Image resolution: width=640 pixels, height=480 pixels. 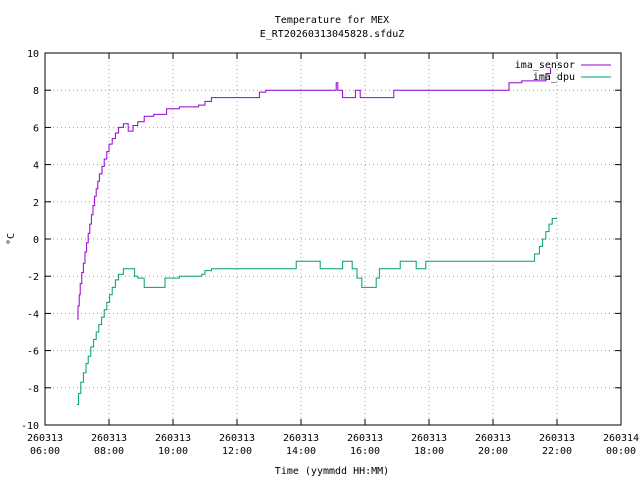 I want to click on legend-label-ima_sensor: ima_sensor, so click(x=545, y=65).